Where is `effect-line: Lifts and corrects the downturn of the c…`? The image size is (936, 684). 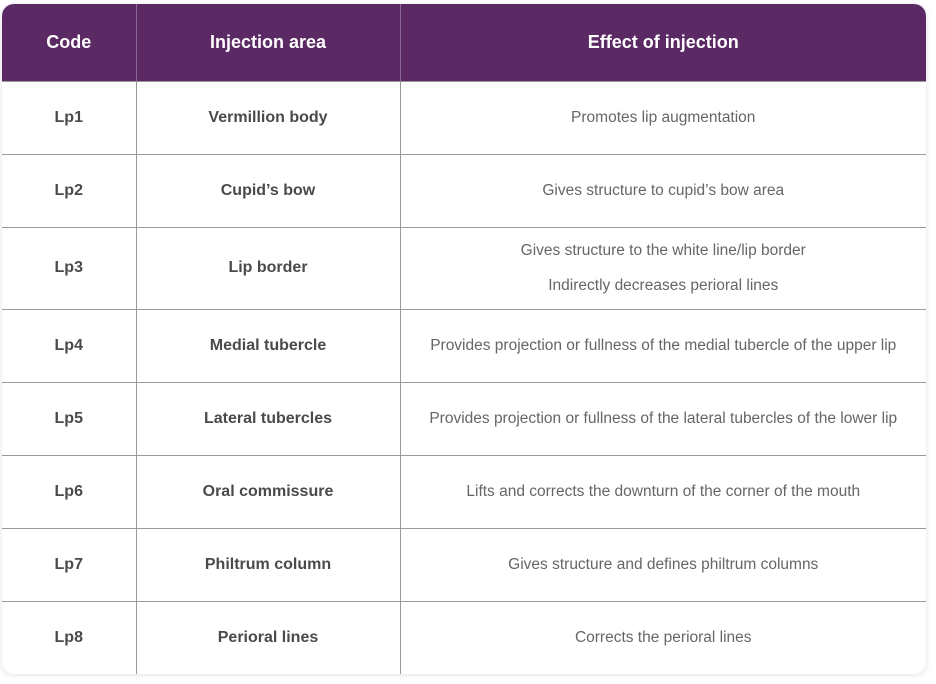 effect-line: Lifts and corrects the downturn of the c… is located at coordinates (663, 491).